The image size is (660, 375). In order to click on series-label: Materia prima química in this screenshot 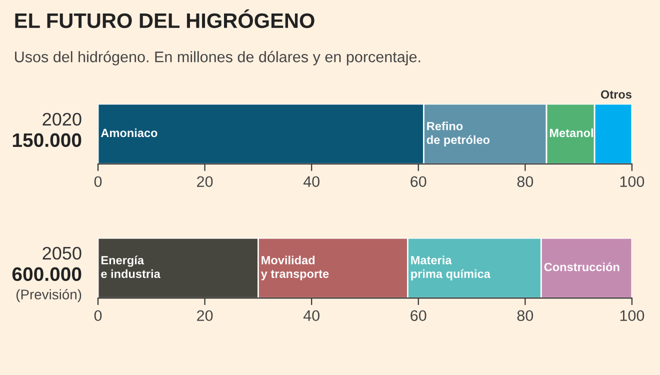, I will do `click(450, 268)`.